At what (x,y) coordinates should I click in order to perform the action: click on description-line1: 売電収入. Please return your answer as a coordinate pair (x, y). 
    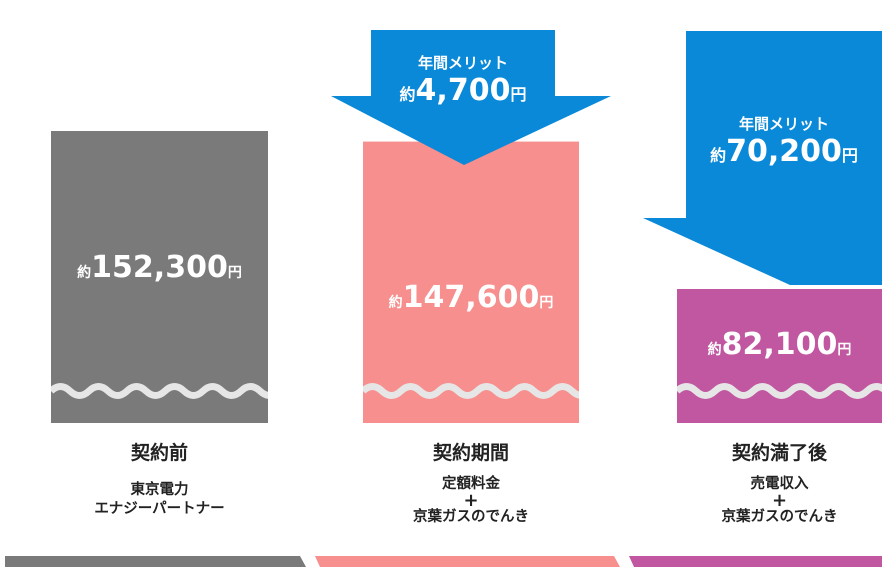
    Looking at the image, I should click on (779, 484).